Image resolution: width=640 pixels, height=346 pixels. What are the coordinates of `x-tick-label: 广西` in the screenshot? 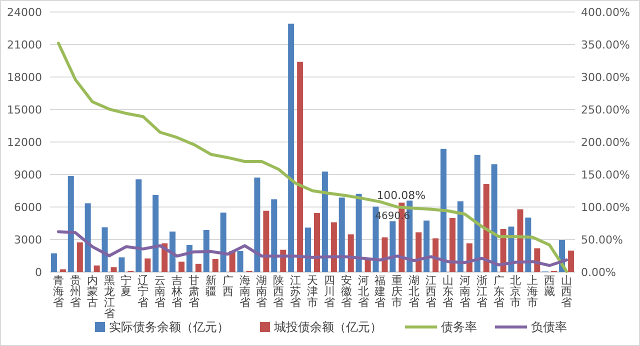 It's located at (228, 286).